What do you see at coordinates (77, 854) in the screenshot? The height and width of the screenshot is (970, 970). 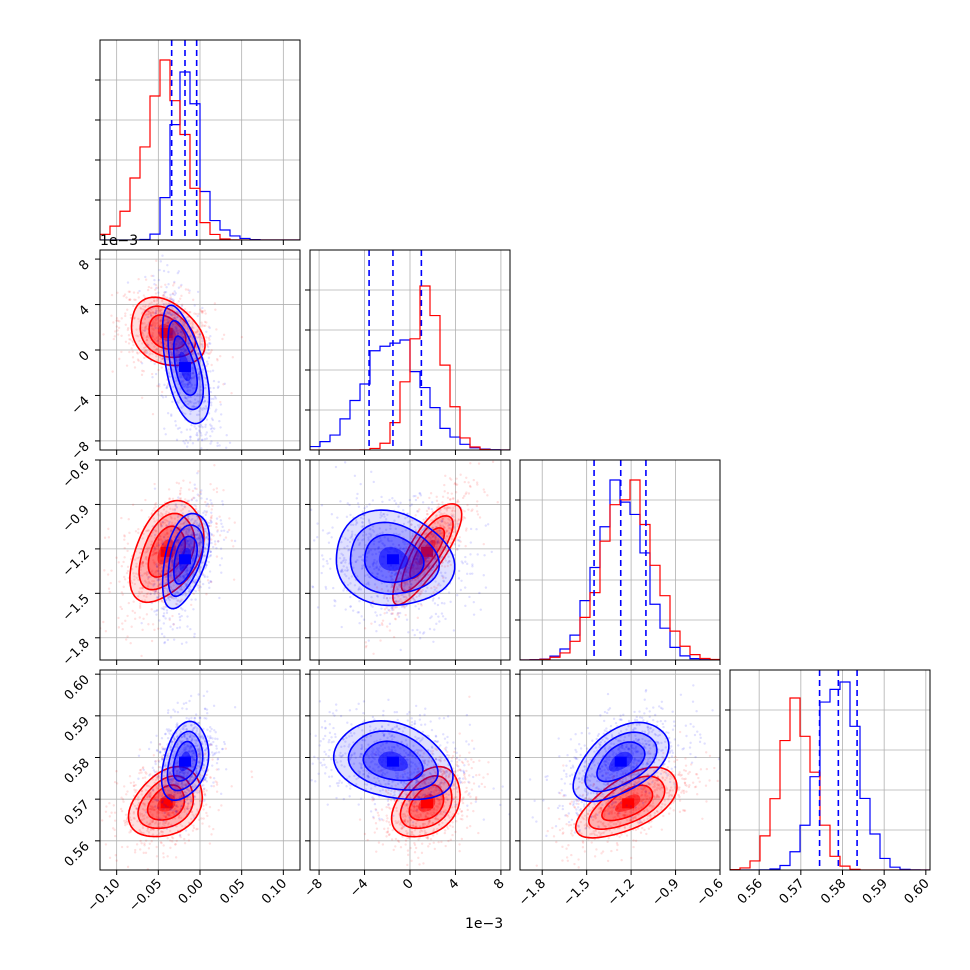 I see `y-tick-label: 0.56` at bounding box center [77, 854].